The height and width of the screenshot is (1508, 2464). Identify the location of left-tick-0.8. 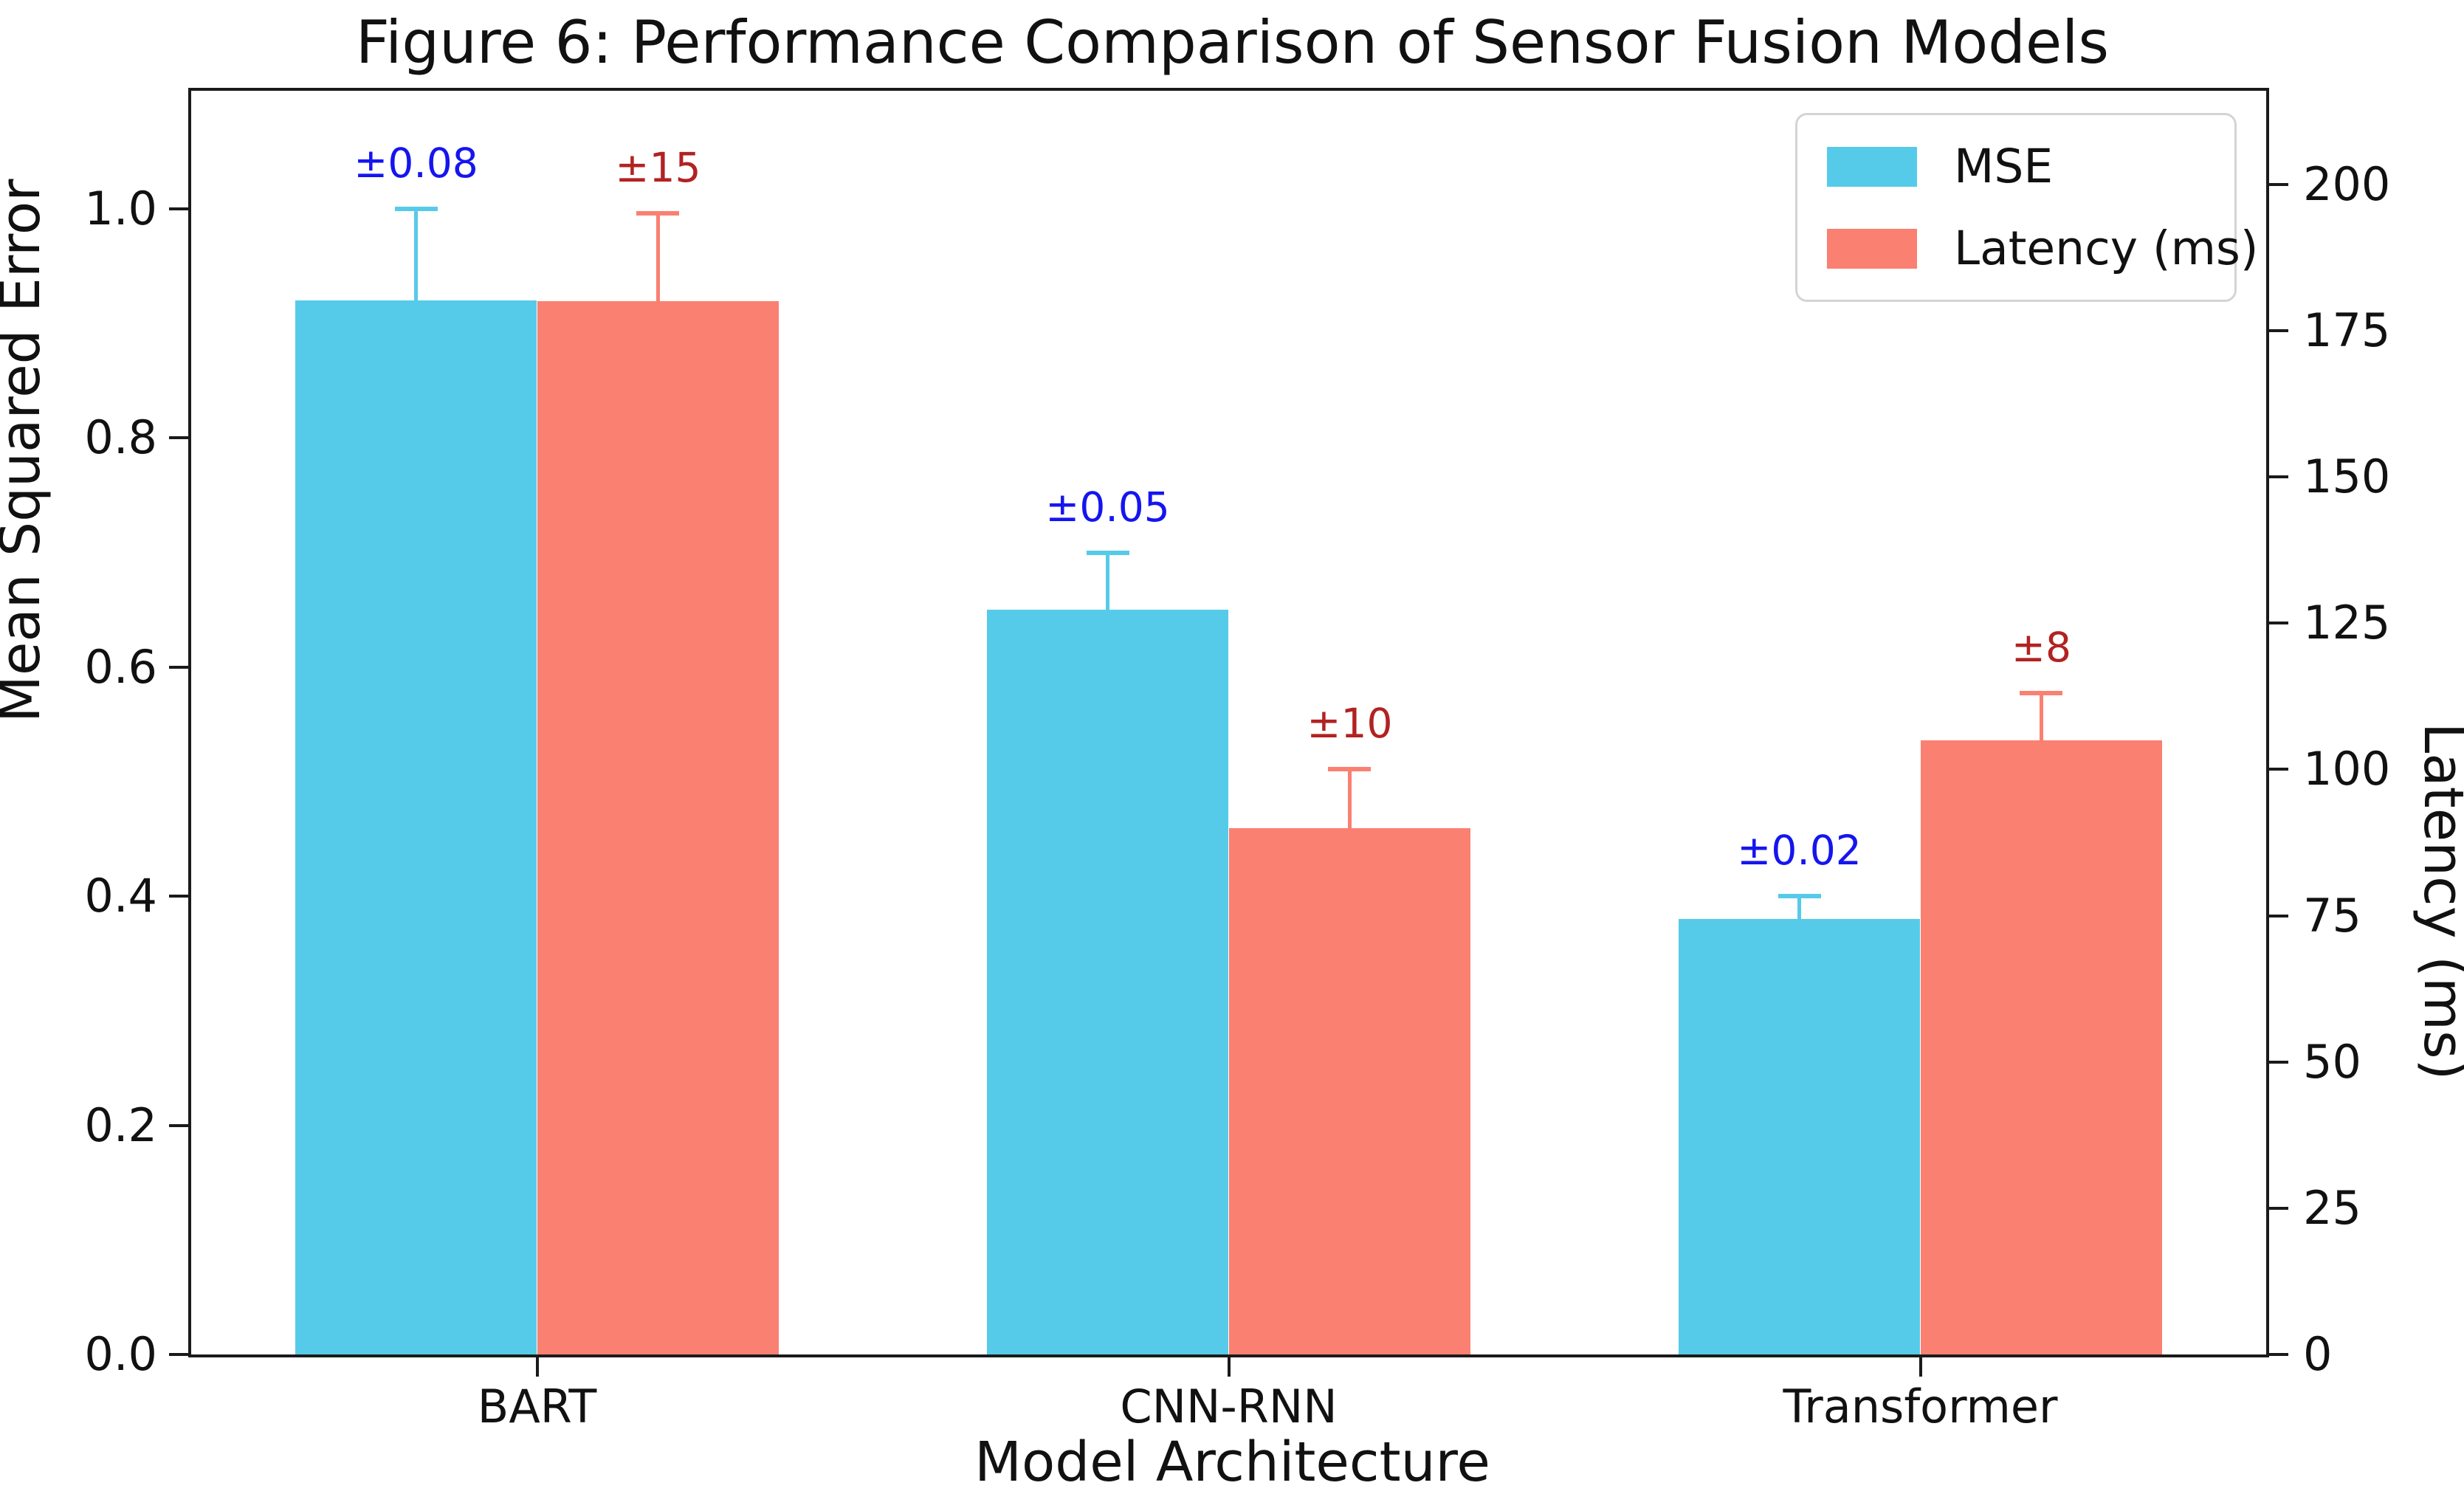
(178, 438).